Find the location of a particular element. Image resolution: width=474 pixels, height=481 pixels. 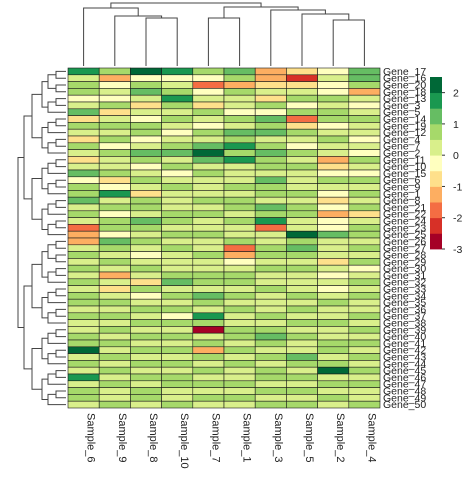

row-label: Gene_39 is located at coordinates (404, 330).